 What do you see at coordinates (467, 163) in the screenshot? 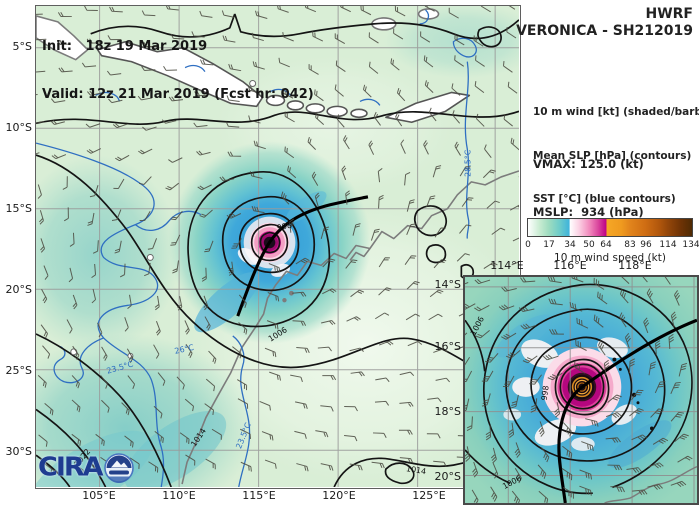
I see `sst-label-28-5: 28.5°C` at bounding box center [467, 163].